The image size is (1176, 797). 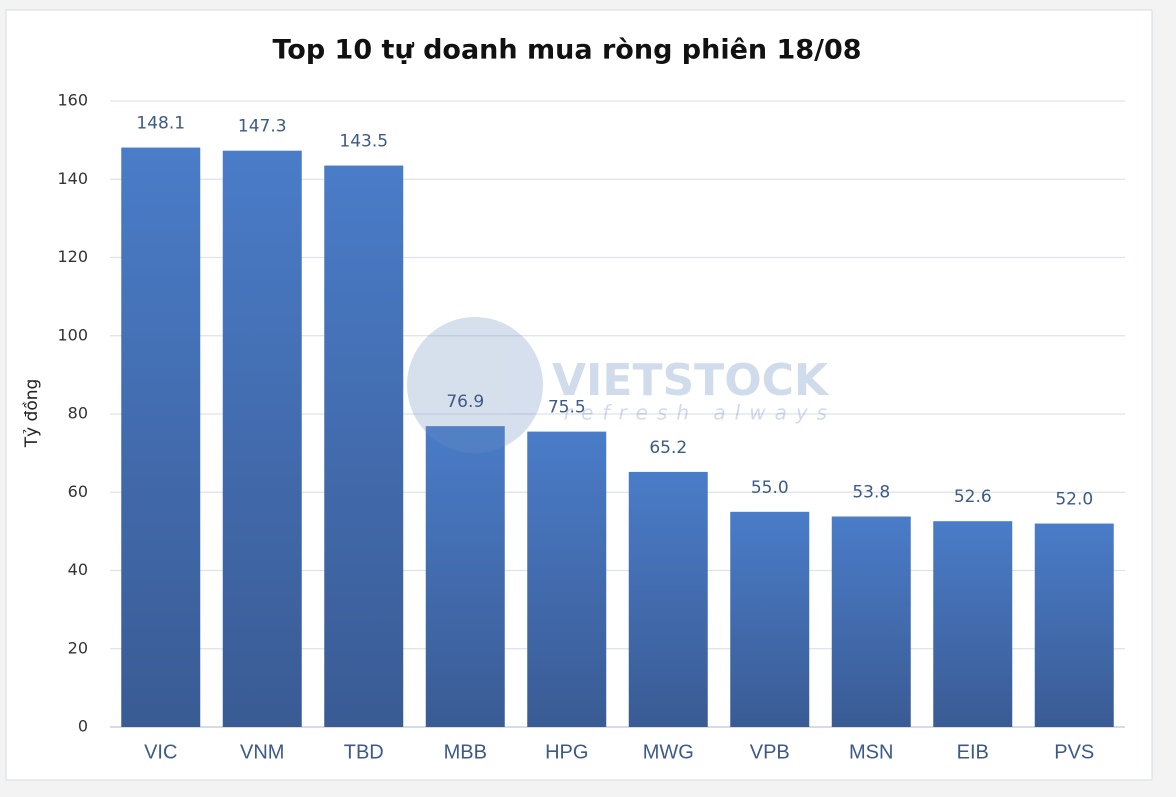 I want to click on y-tick-label: 140, so click(x=72, y=178).